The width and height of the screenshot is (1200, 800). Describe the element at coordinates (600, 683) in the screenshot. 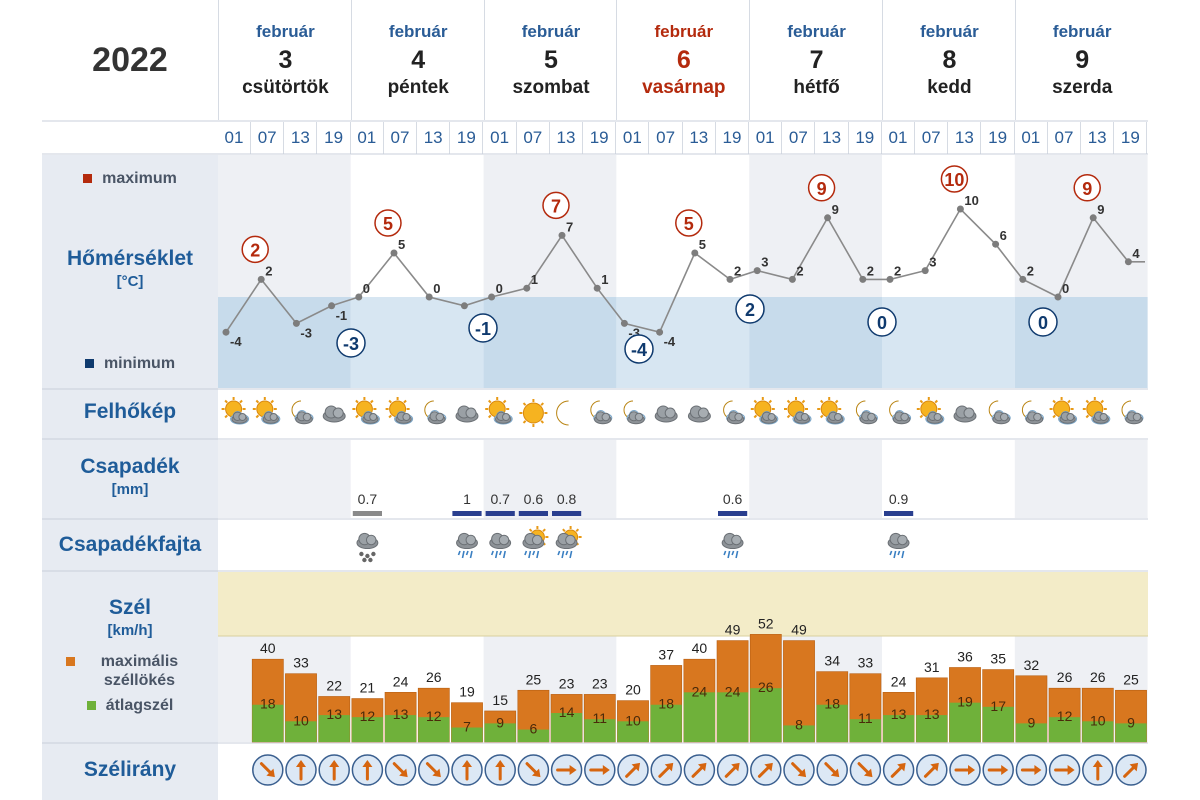

I see `gust-label: 23` at that location.